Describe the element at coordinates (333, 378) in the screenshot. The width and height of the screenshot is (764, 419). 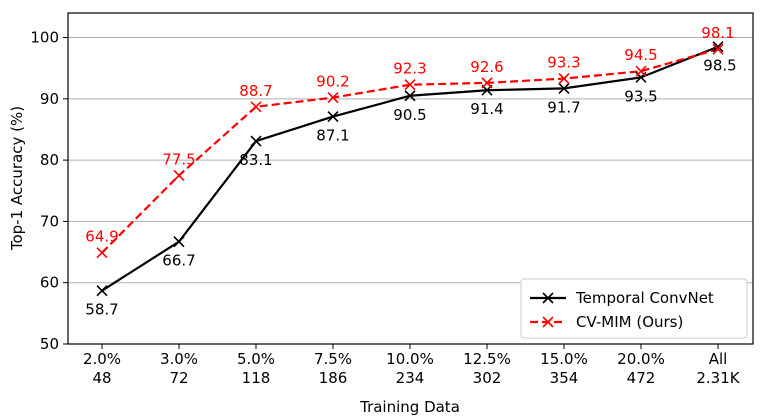
I see `x-tick-sublabel: 186` at that location.